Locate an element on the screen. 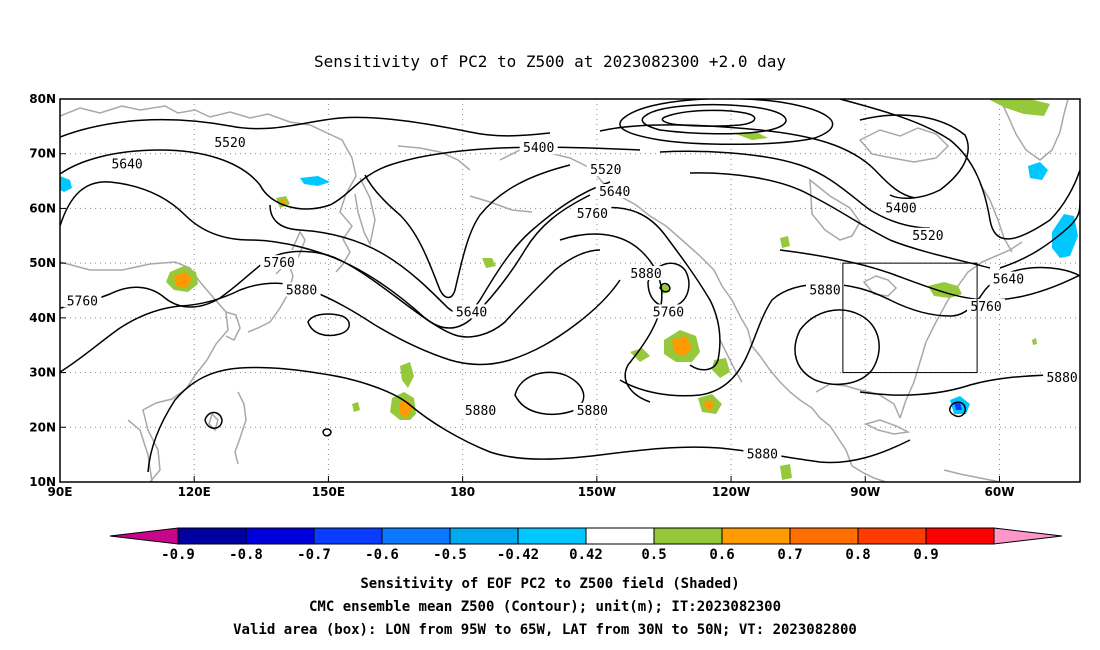 The image size is (1100, 650). contour-5400-east is located at coordinates (914, 157).